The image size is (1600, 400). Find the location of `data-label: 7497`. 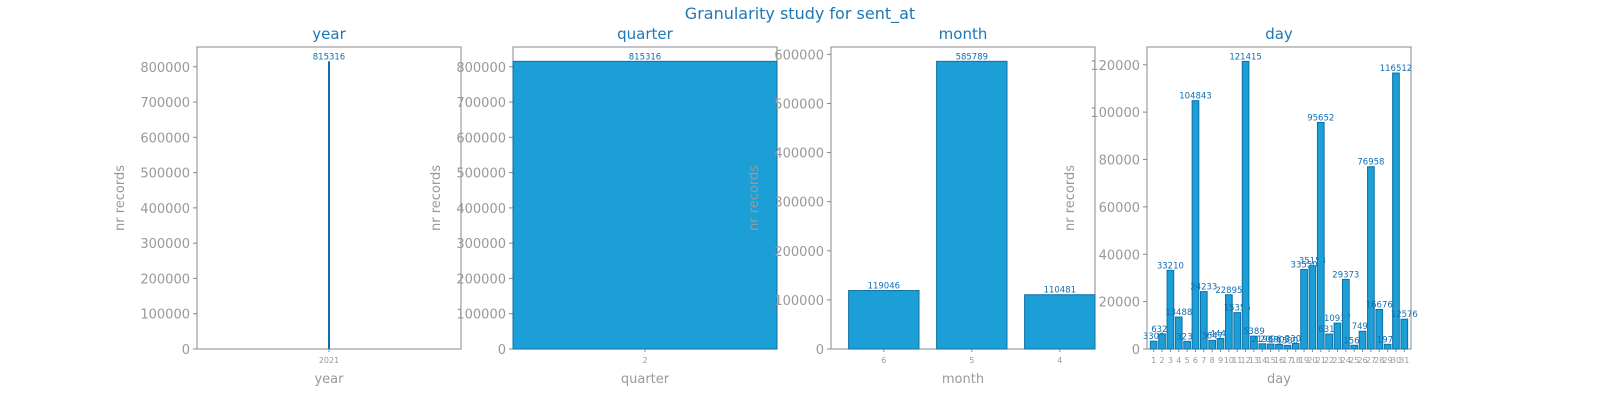

data-label: 7497 is located at coordinates (1363, 327).